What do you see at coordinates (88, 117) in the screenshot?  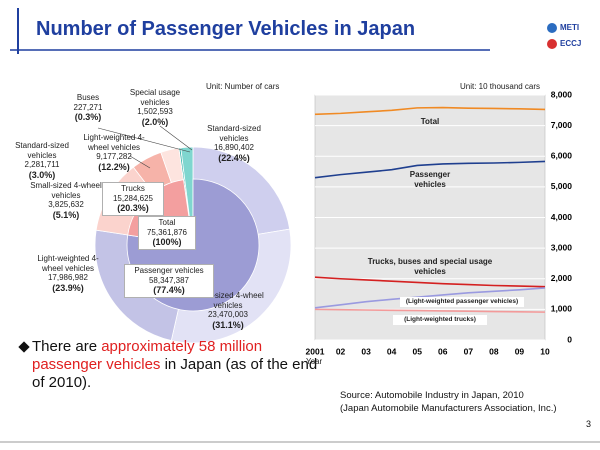 I see `slice-percent: (0.3%)` at bounding box center [88, 117].